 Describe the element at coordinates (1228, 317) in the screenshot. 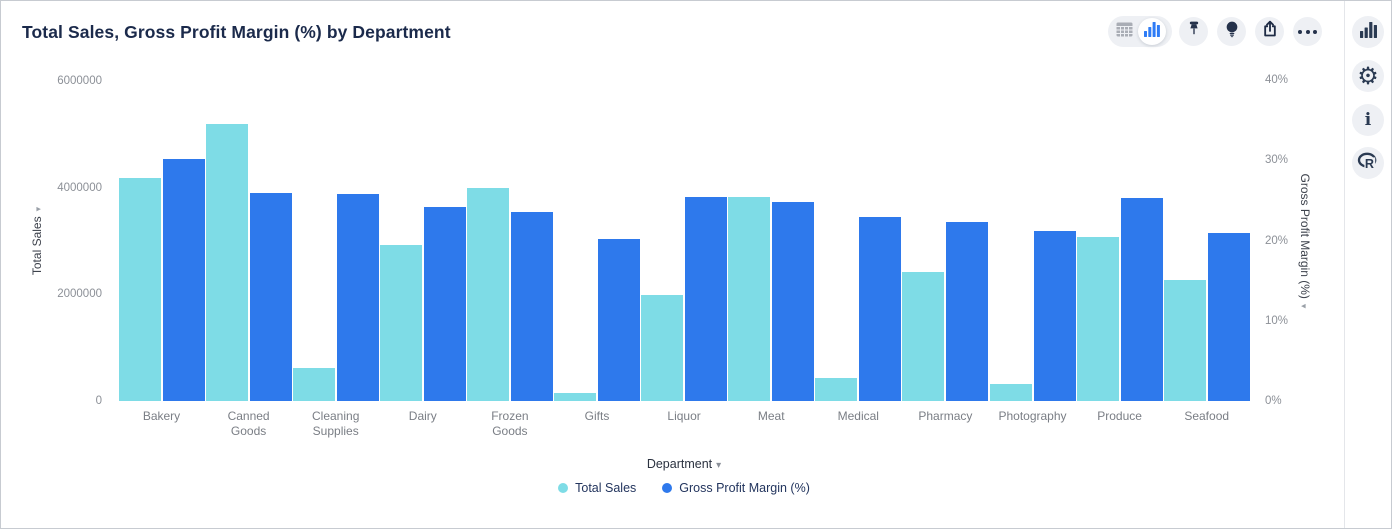

I see `bar-gross-profit-margin--seafood` at that location.